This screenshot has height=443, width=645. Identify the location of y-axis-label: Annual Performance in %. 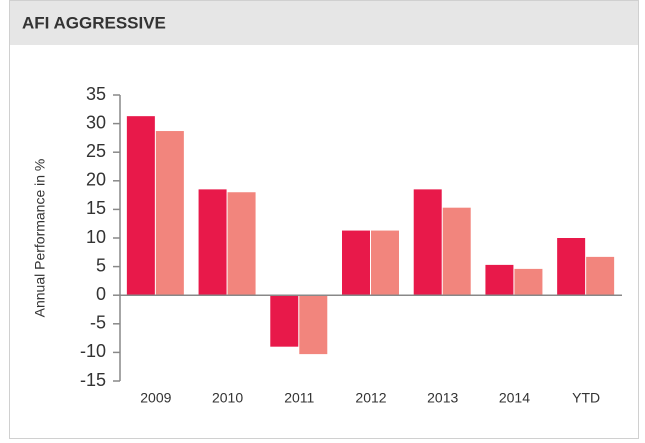
(40, 238).